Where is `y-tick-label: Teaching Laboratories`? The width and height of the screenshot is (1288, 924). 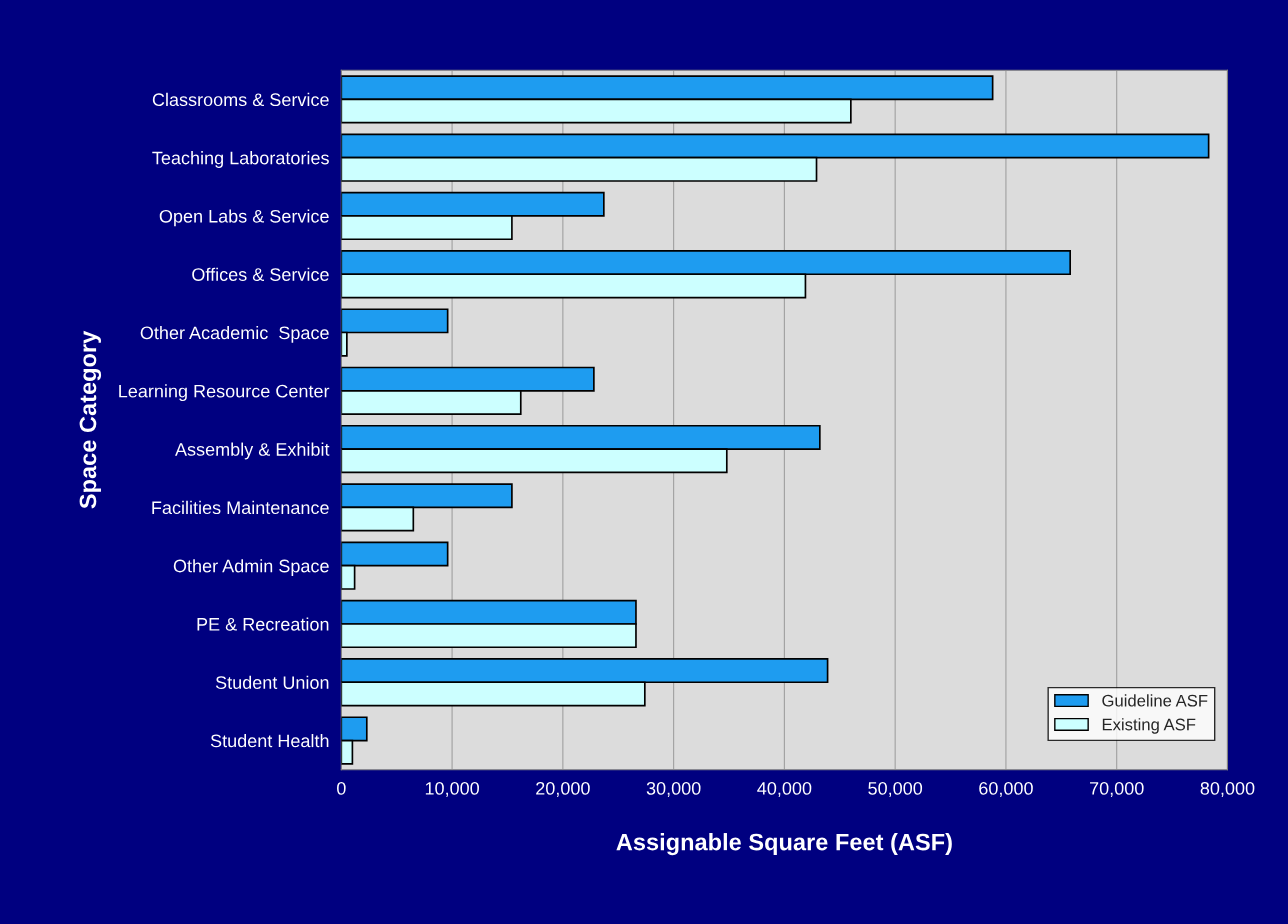
y-tick-label: Teaching Laboratories is located at coordinates (240, 159).